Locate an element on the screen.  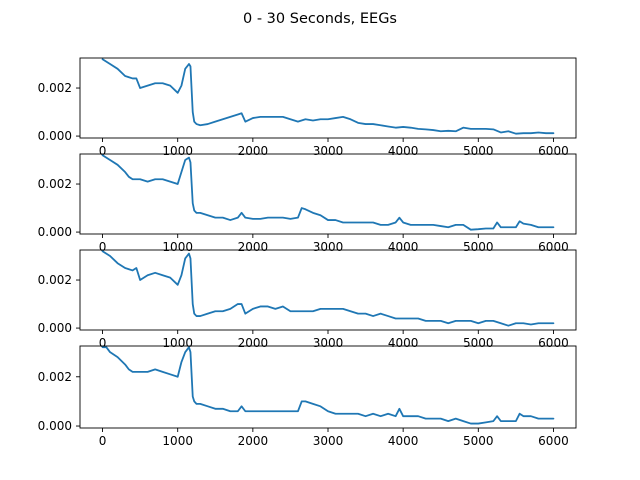
subplot-3-xtick-label: 2000 is located at coordinates (253, 343).